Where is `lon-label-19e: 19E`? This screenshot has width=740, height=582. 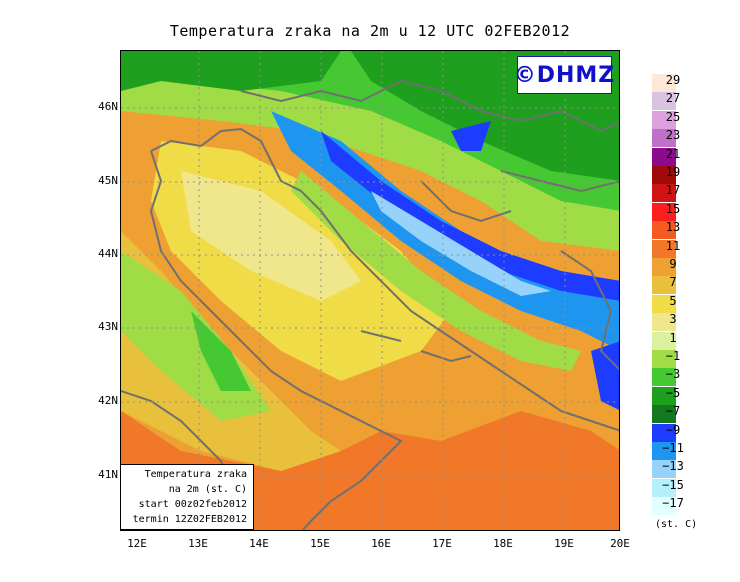 lon-label-19e: 19E is located at coordinates (564, 543).